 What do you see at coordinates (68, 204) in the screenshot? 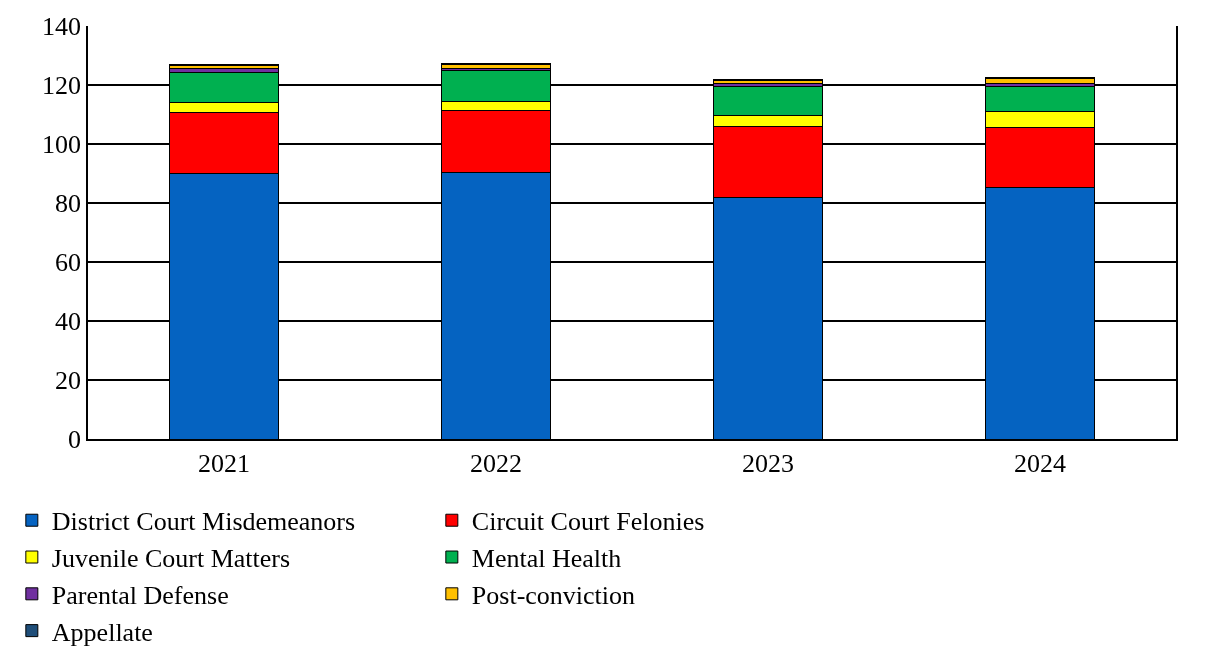
I see `y-tick-label: 80` at bounding box center [68, 204].